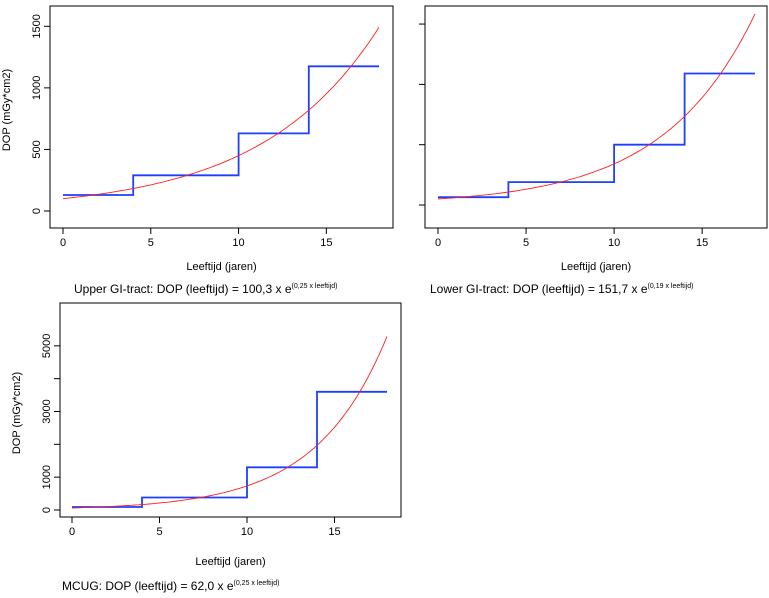 This screenshot has width=769, height=598. What do you see at coordinates (47, 411) in the screenshot?
I see `y-tick-label: 3000` at bounding box center [47, 411].